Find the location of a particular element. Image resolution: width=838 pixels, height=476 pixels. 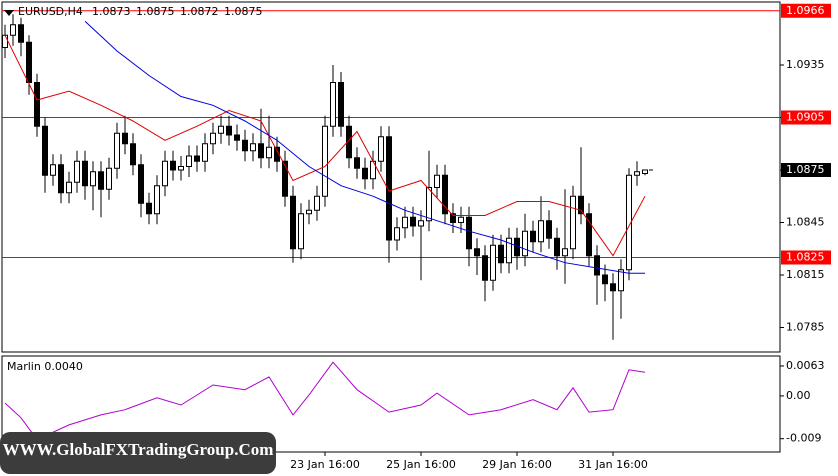

title-group: EURUSD,H4 1.0873 1.0875 1.0872 1.0875 is located at coordinates (140, 11).